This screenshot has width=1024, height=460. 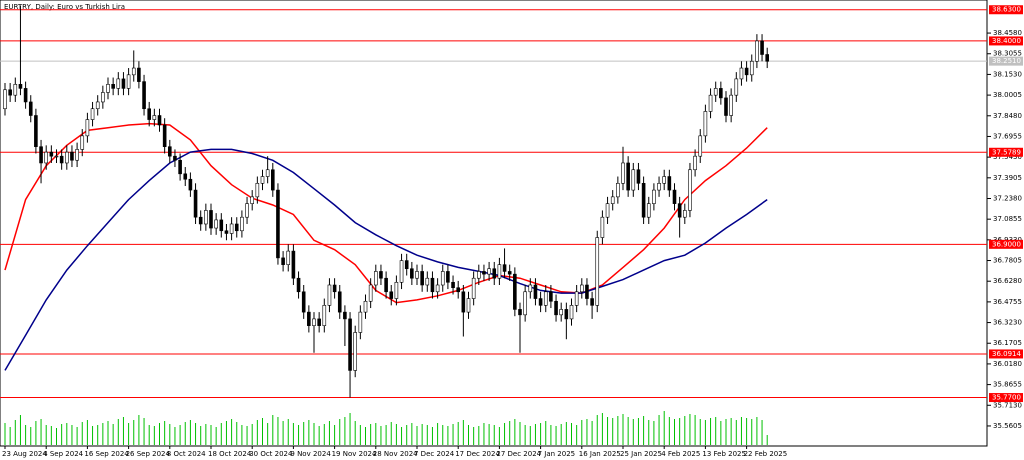 I want to click on y-tick-label: 37.3905, so click(x=1007, y=178).